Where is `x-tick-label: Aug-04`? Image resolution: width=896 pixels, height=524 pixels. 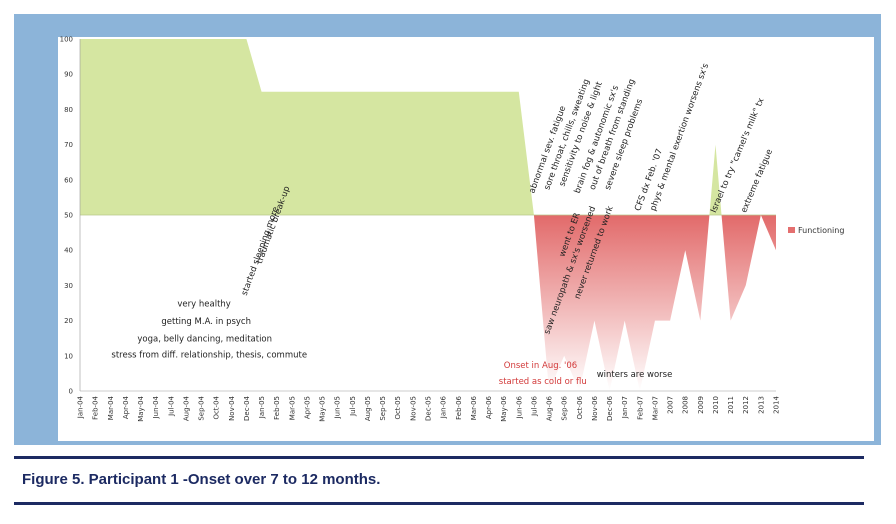
x-tick-label: Aug-04 is located at coordinates (186, 408).